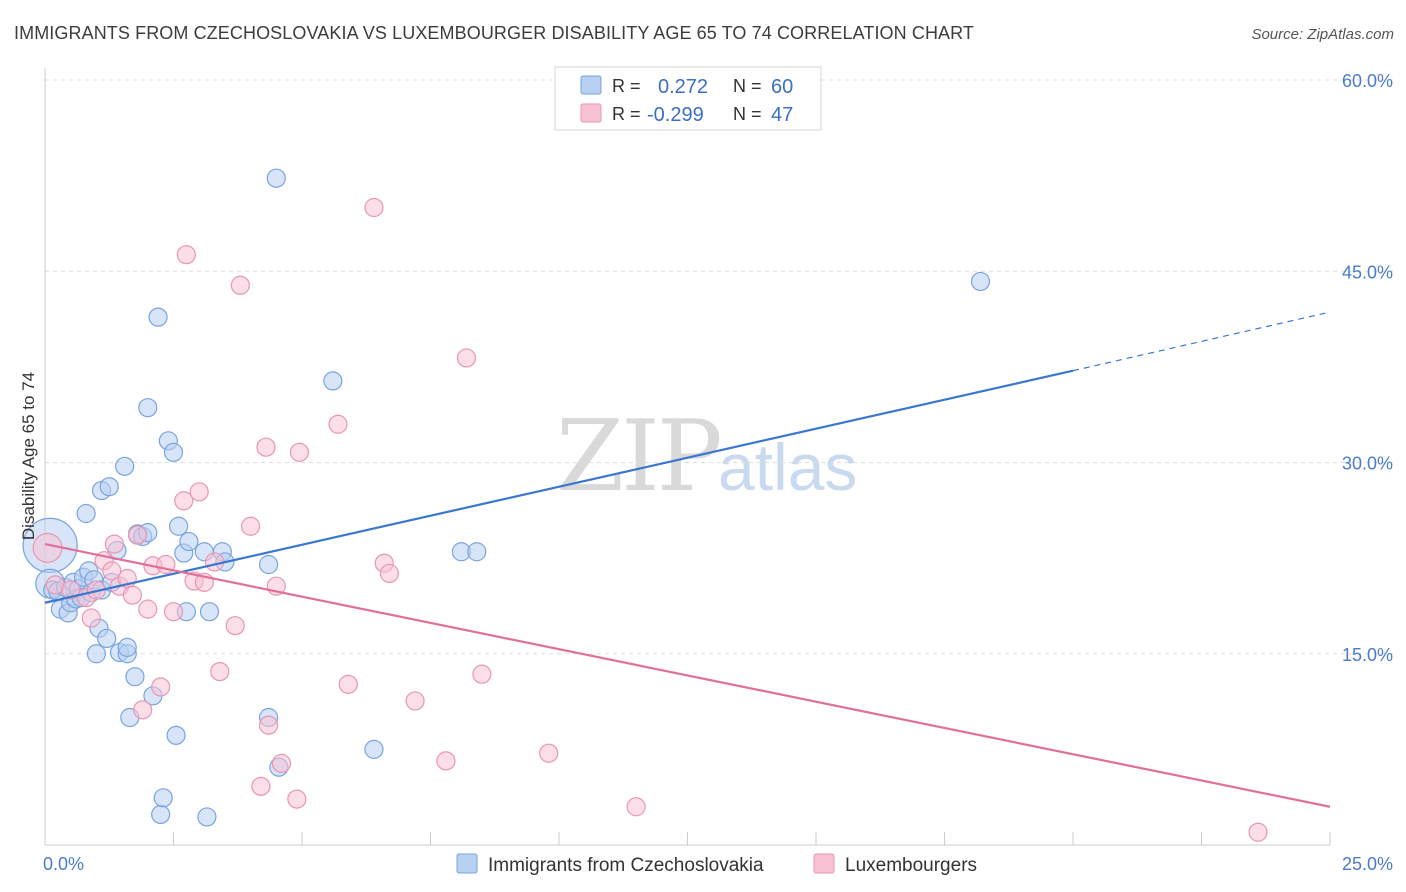 The image size is (1406, 892). What do you see at coordinates (1367, 81) in the screenshot?
I see `y-tick-label: 60.0%` at bounding box center [1367, 81].